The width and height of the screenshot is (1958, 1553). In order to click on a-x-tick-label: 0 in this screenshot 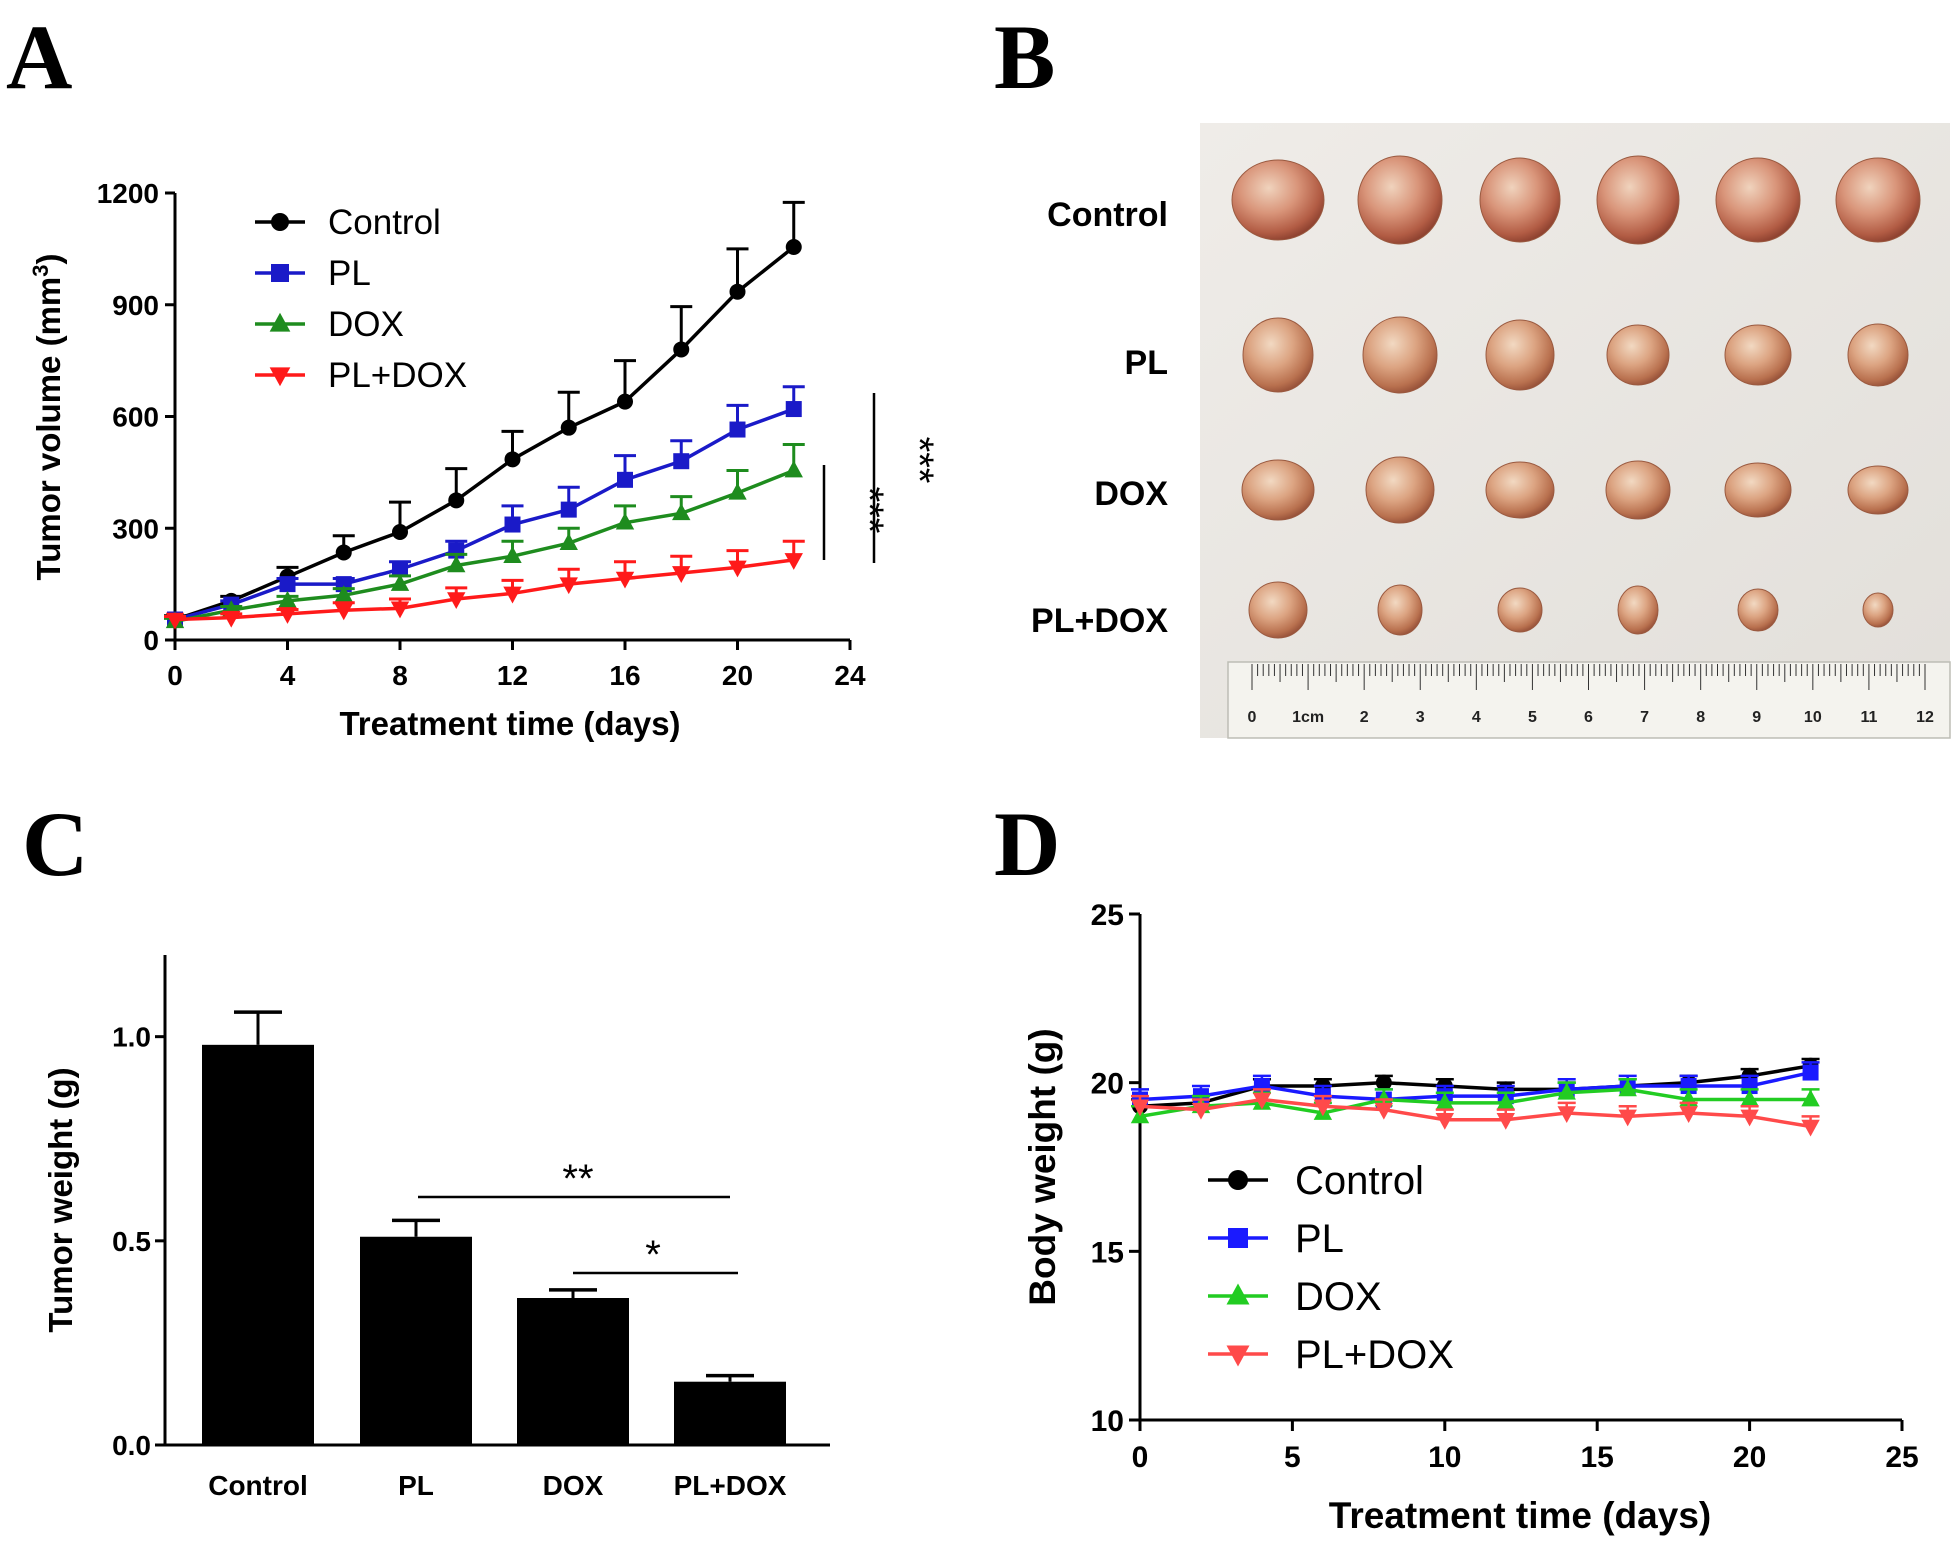, I will do `click(175, 675)`.